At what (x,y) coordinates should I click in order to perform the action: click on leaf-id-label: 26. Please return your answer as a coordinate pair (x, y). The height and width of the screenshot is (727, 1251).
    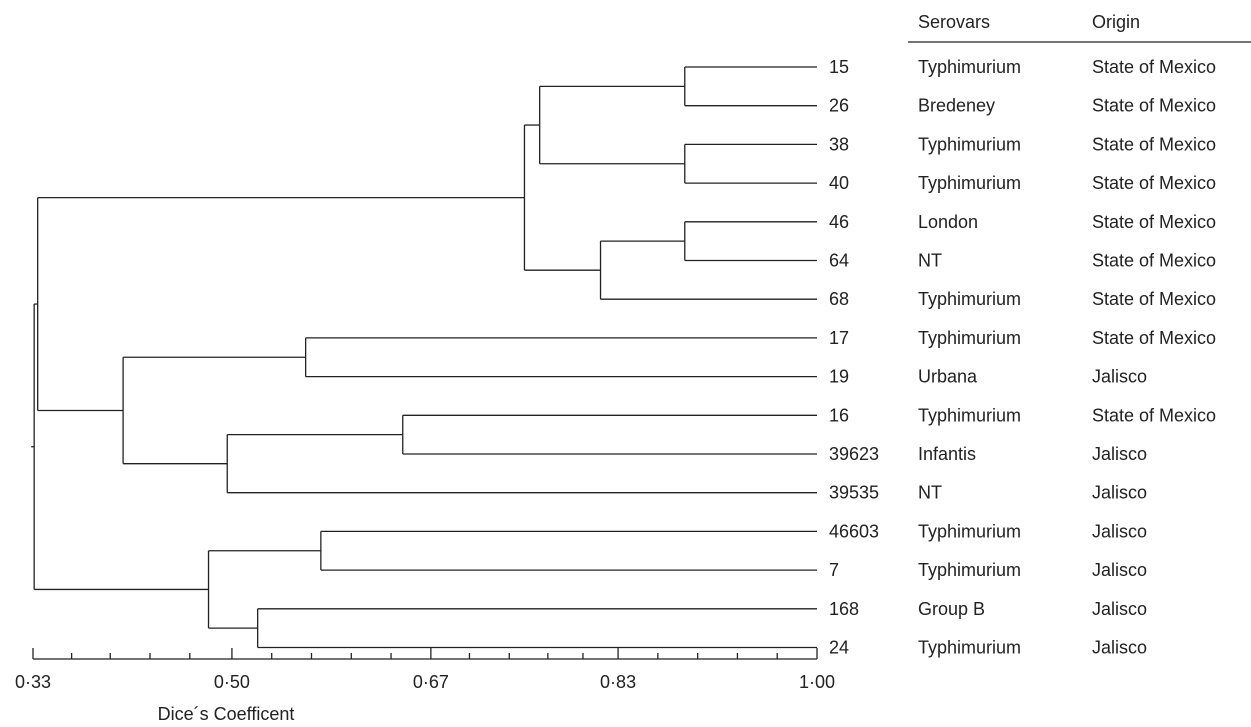
    Looking at the image, I should click on (839, 106).